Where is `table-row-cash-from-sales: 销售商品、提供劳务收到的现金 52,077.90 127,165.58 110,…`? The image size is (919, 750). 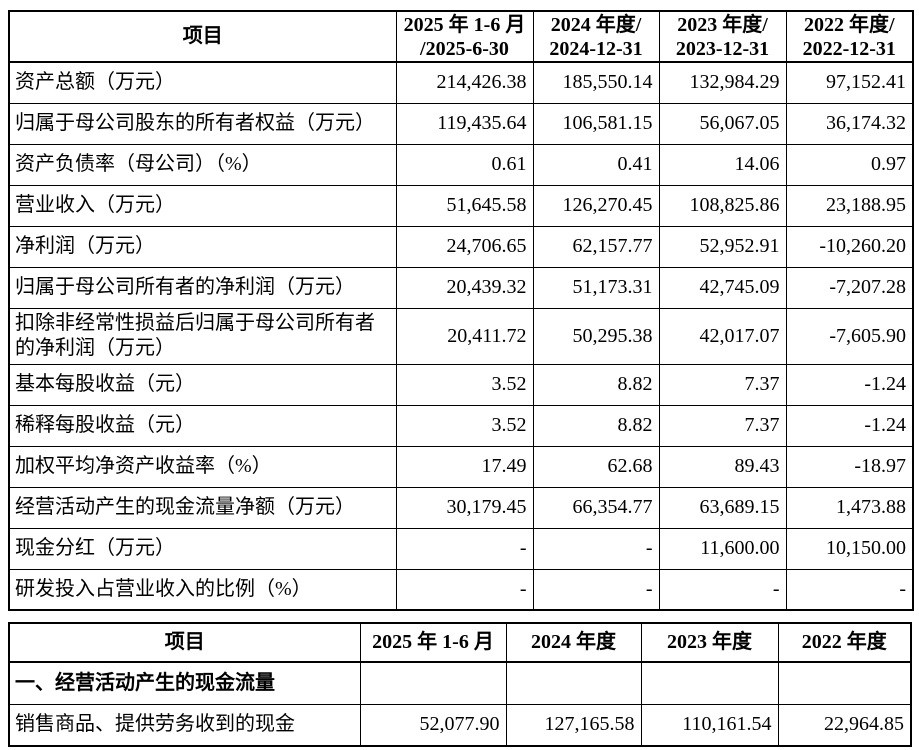 table-row-cash-from-sales: 销售商品、提供劳务收到的现金 52,077.90 127,165.58 110,… is located at coordinates (460, 725).